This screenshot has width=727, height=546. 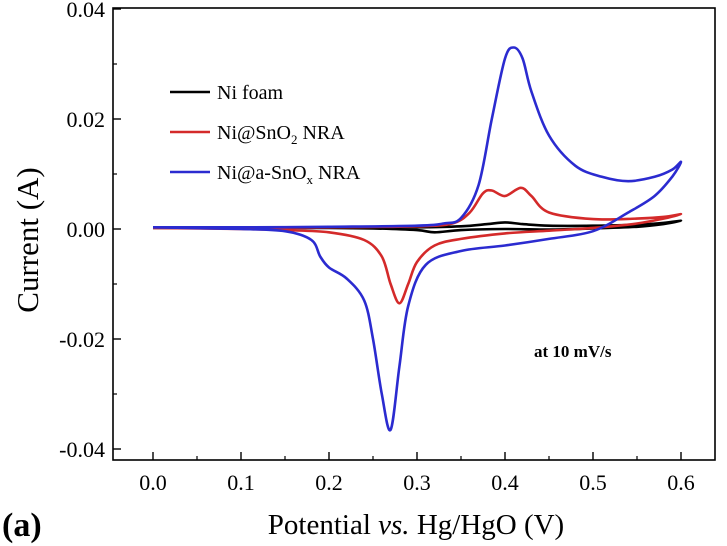 What do you see at coordinates (86, 11) in the screenshot?
I see `y-tick-label: 0.04` at bounding box center [86, 11].